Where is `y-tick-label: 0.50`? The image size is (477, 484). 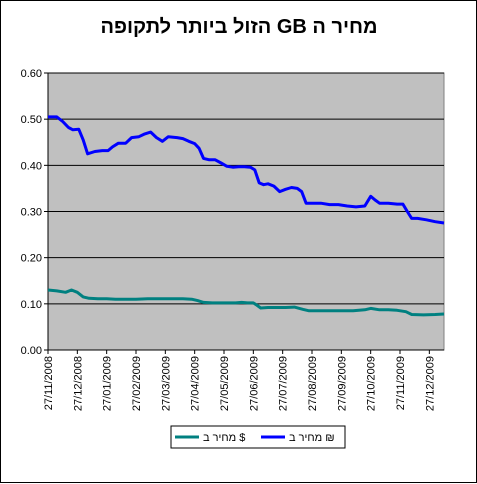 y-tick-label: 0.50 is located at coordinates (31, 120).